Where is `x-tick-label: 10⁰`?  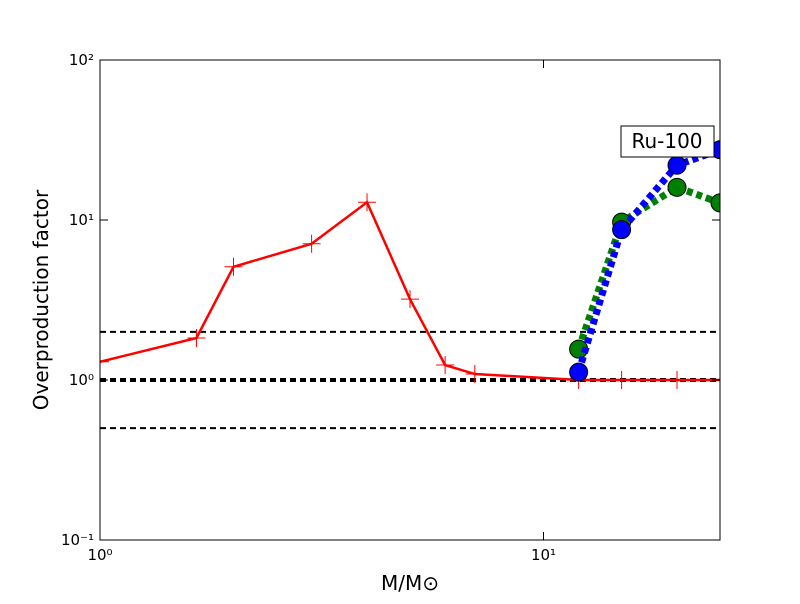
x-tick-label: 10⁰ is located at coordinates (99, 555).